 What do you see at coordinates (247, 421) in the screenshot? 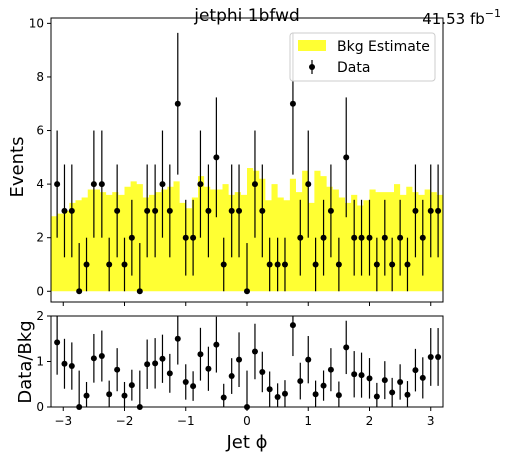
I see `x-tick-label: 0` at bounding box center [247, 421].